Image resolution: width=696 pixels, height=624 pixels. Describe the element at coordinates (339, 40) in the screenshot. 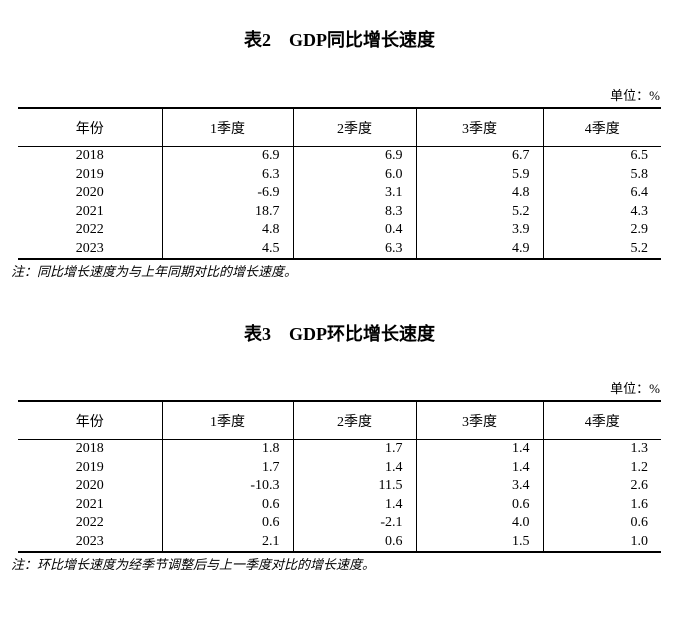

I see `table2-title: 表2 GDP同比增长速度` at that location.